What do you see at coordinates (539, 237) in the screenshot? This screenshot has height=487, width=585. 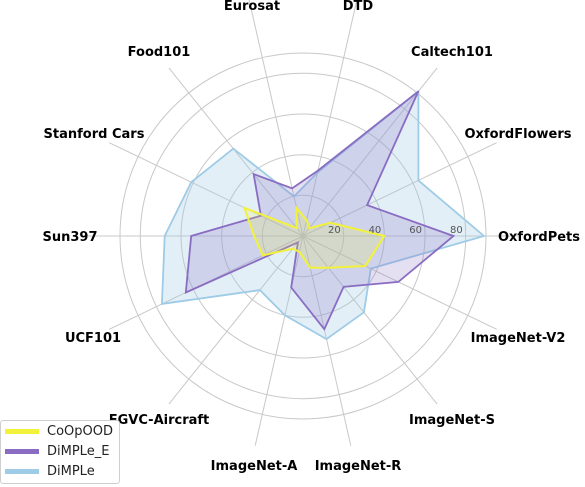 I see `axis-label-oxfordpets: OxfordPets` at bounding box center [539, 237].